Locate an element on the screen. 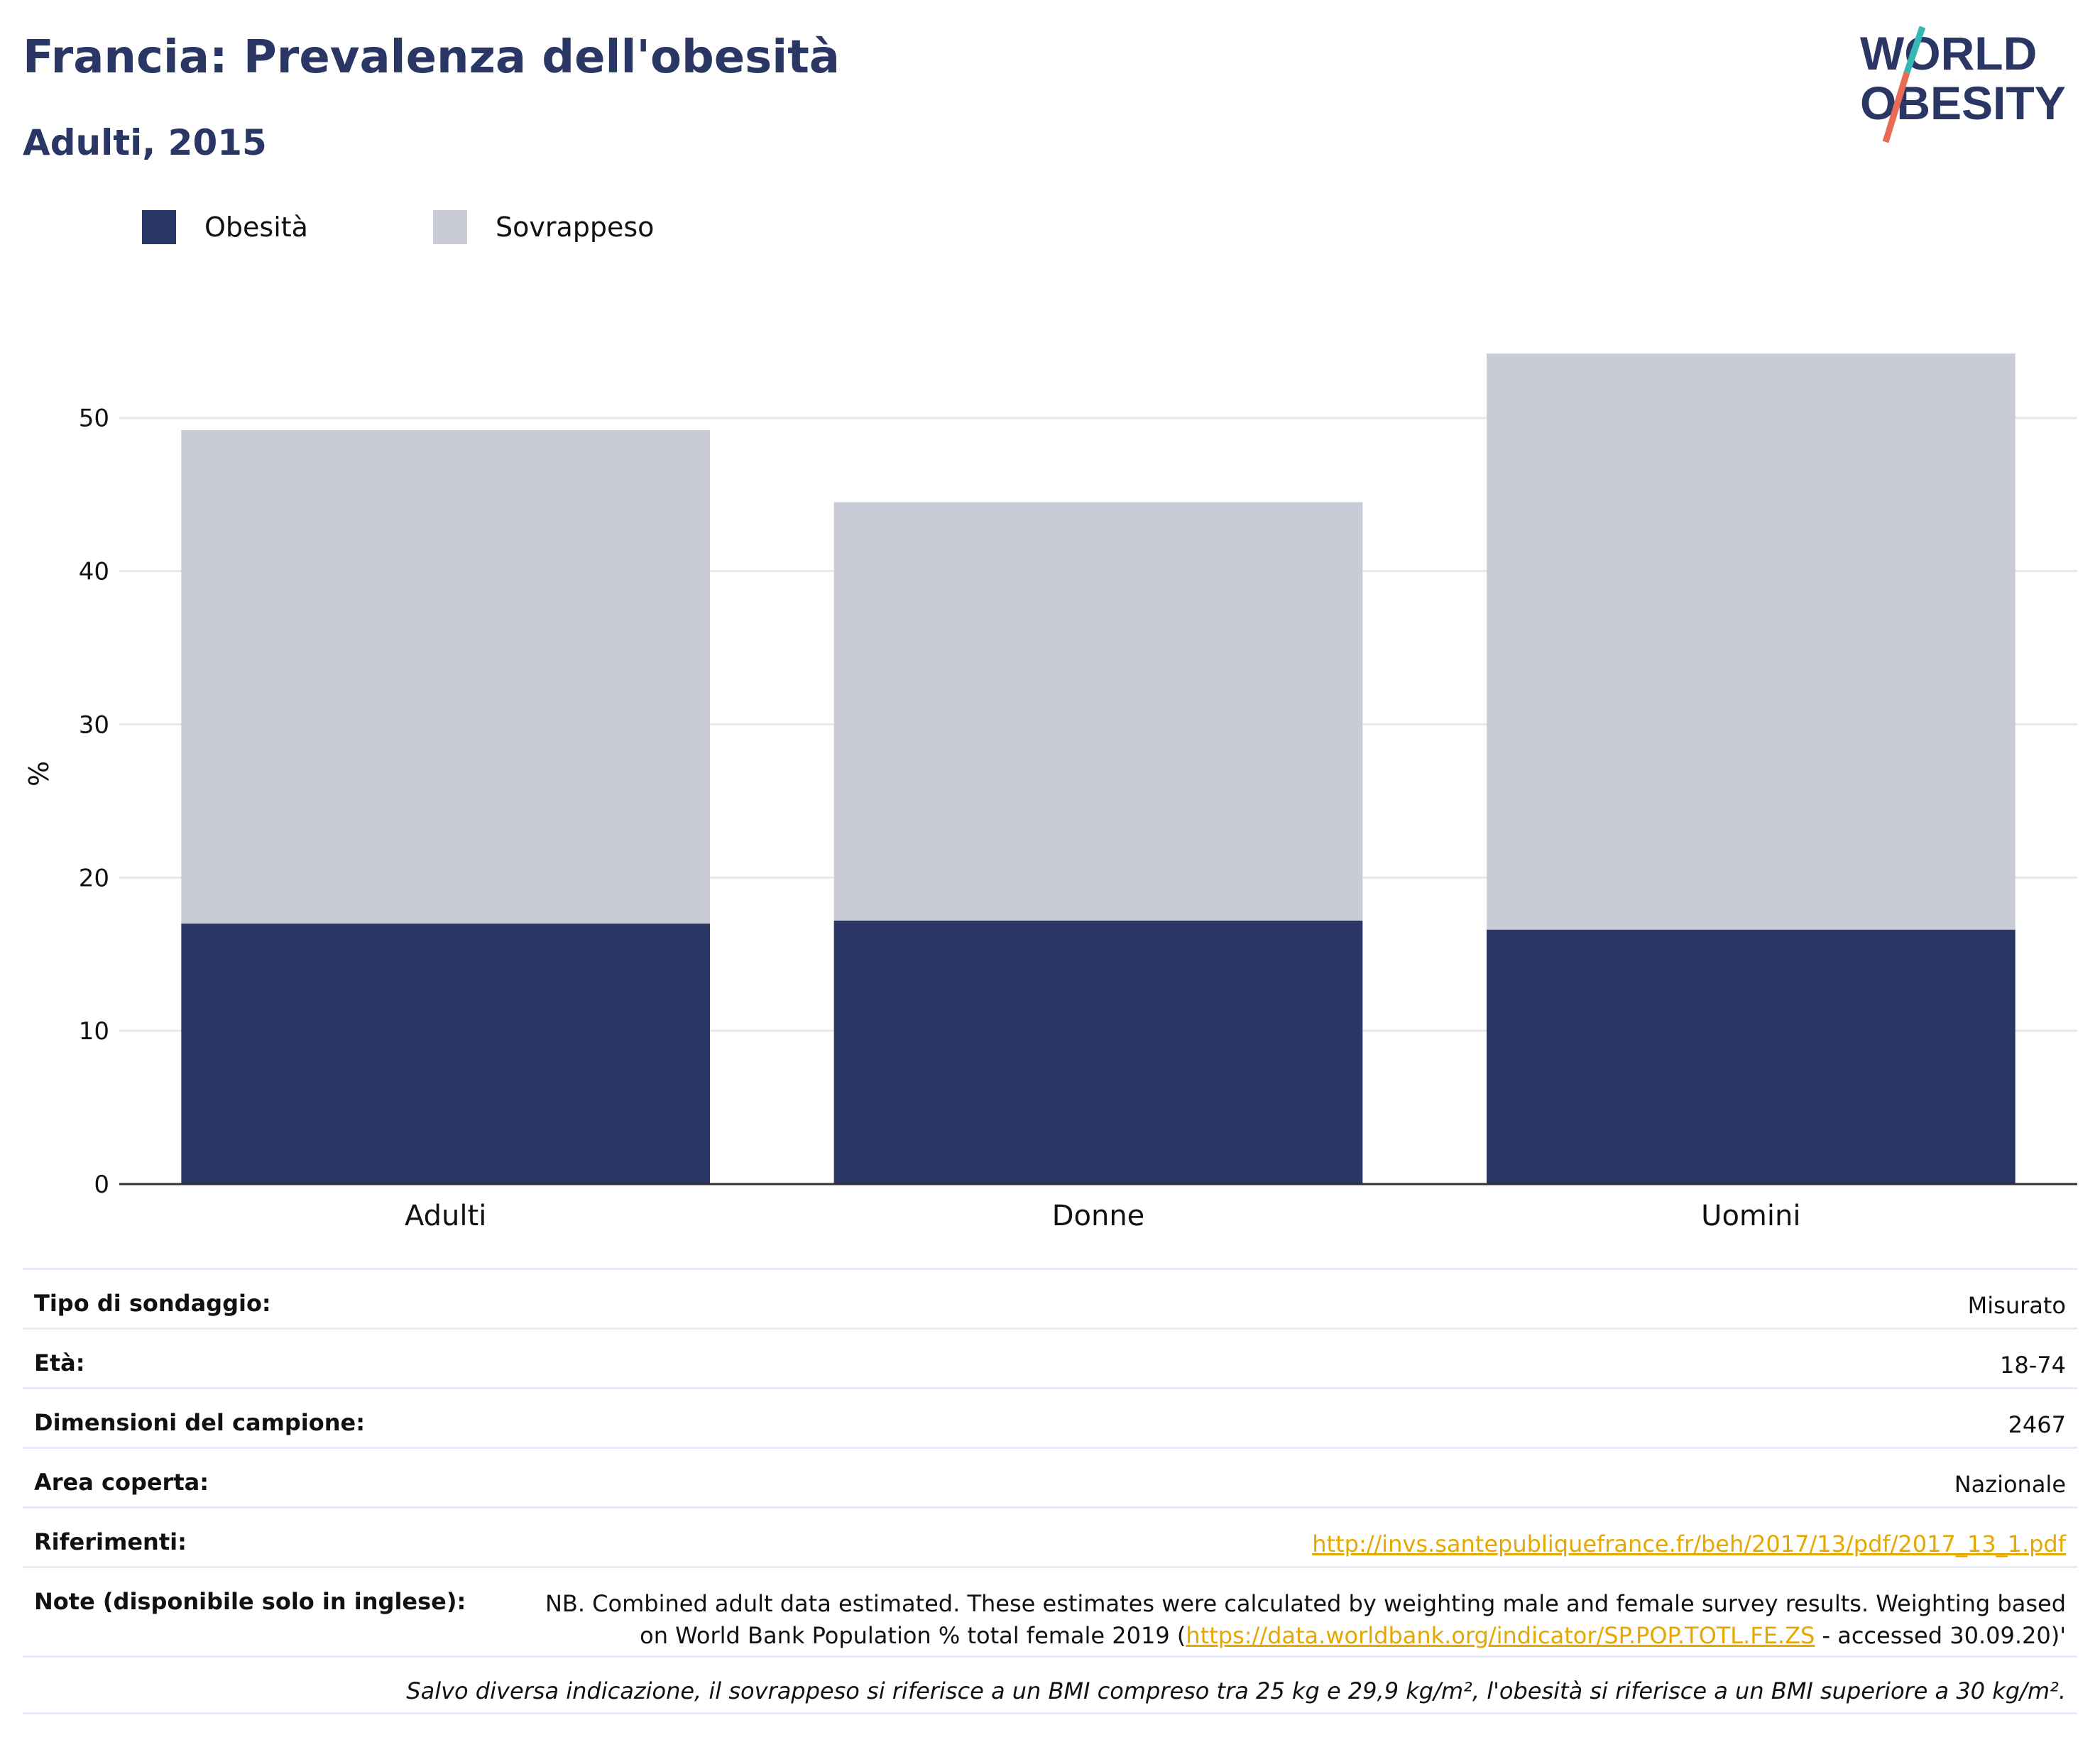 The width and height of the screenshot is (2100, 1747). bar-adulti-obesity is located at coordinates (445, 1054).